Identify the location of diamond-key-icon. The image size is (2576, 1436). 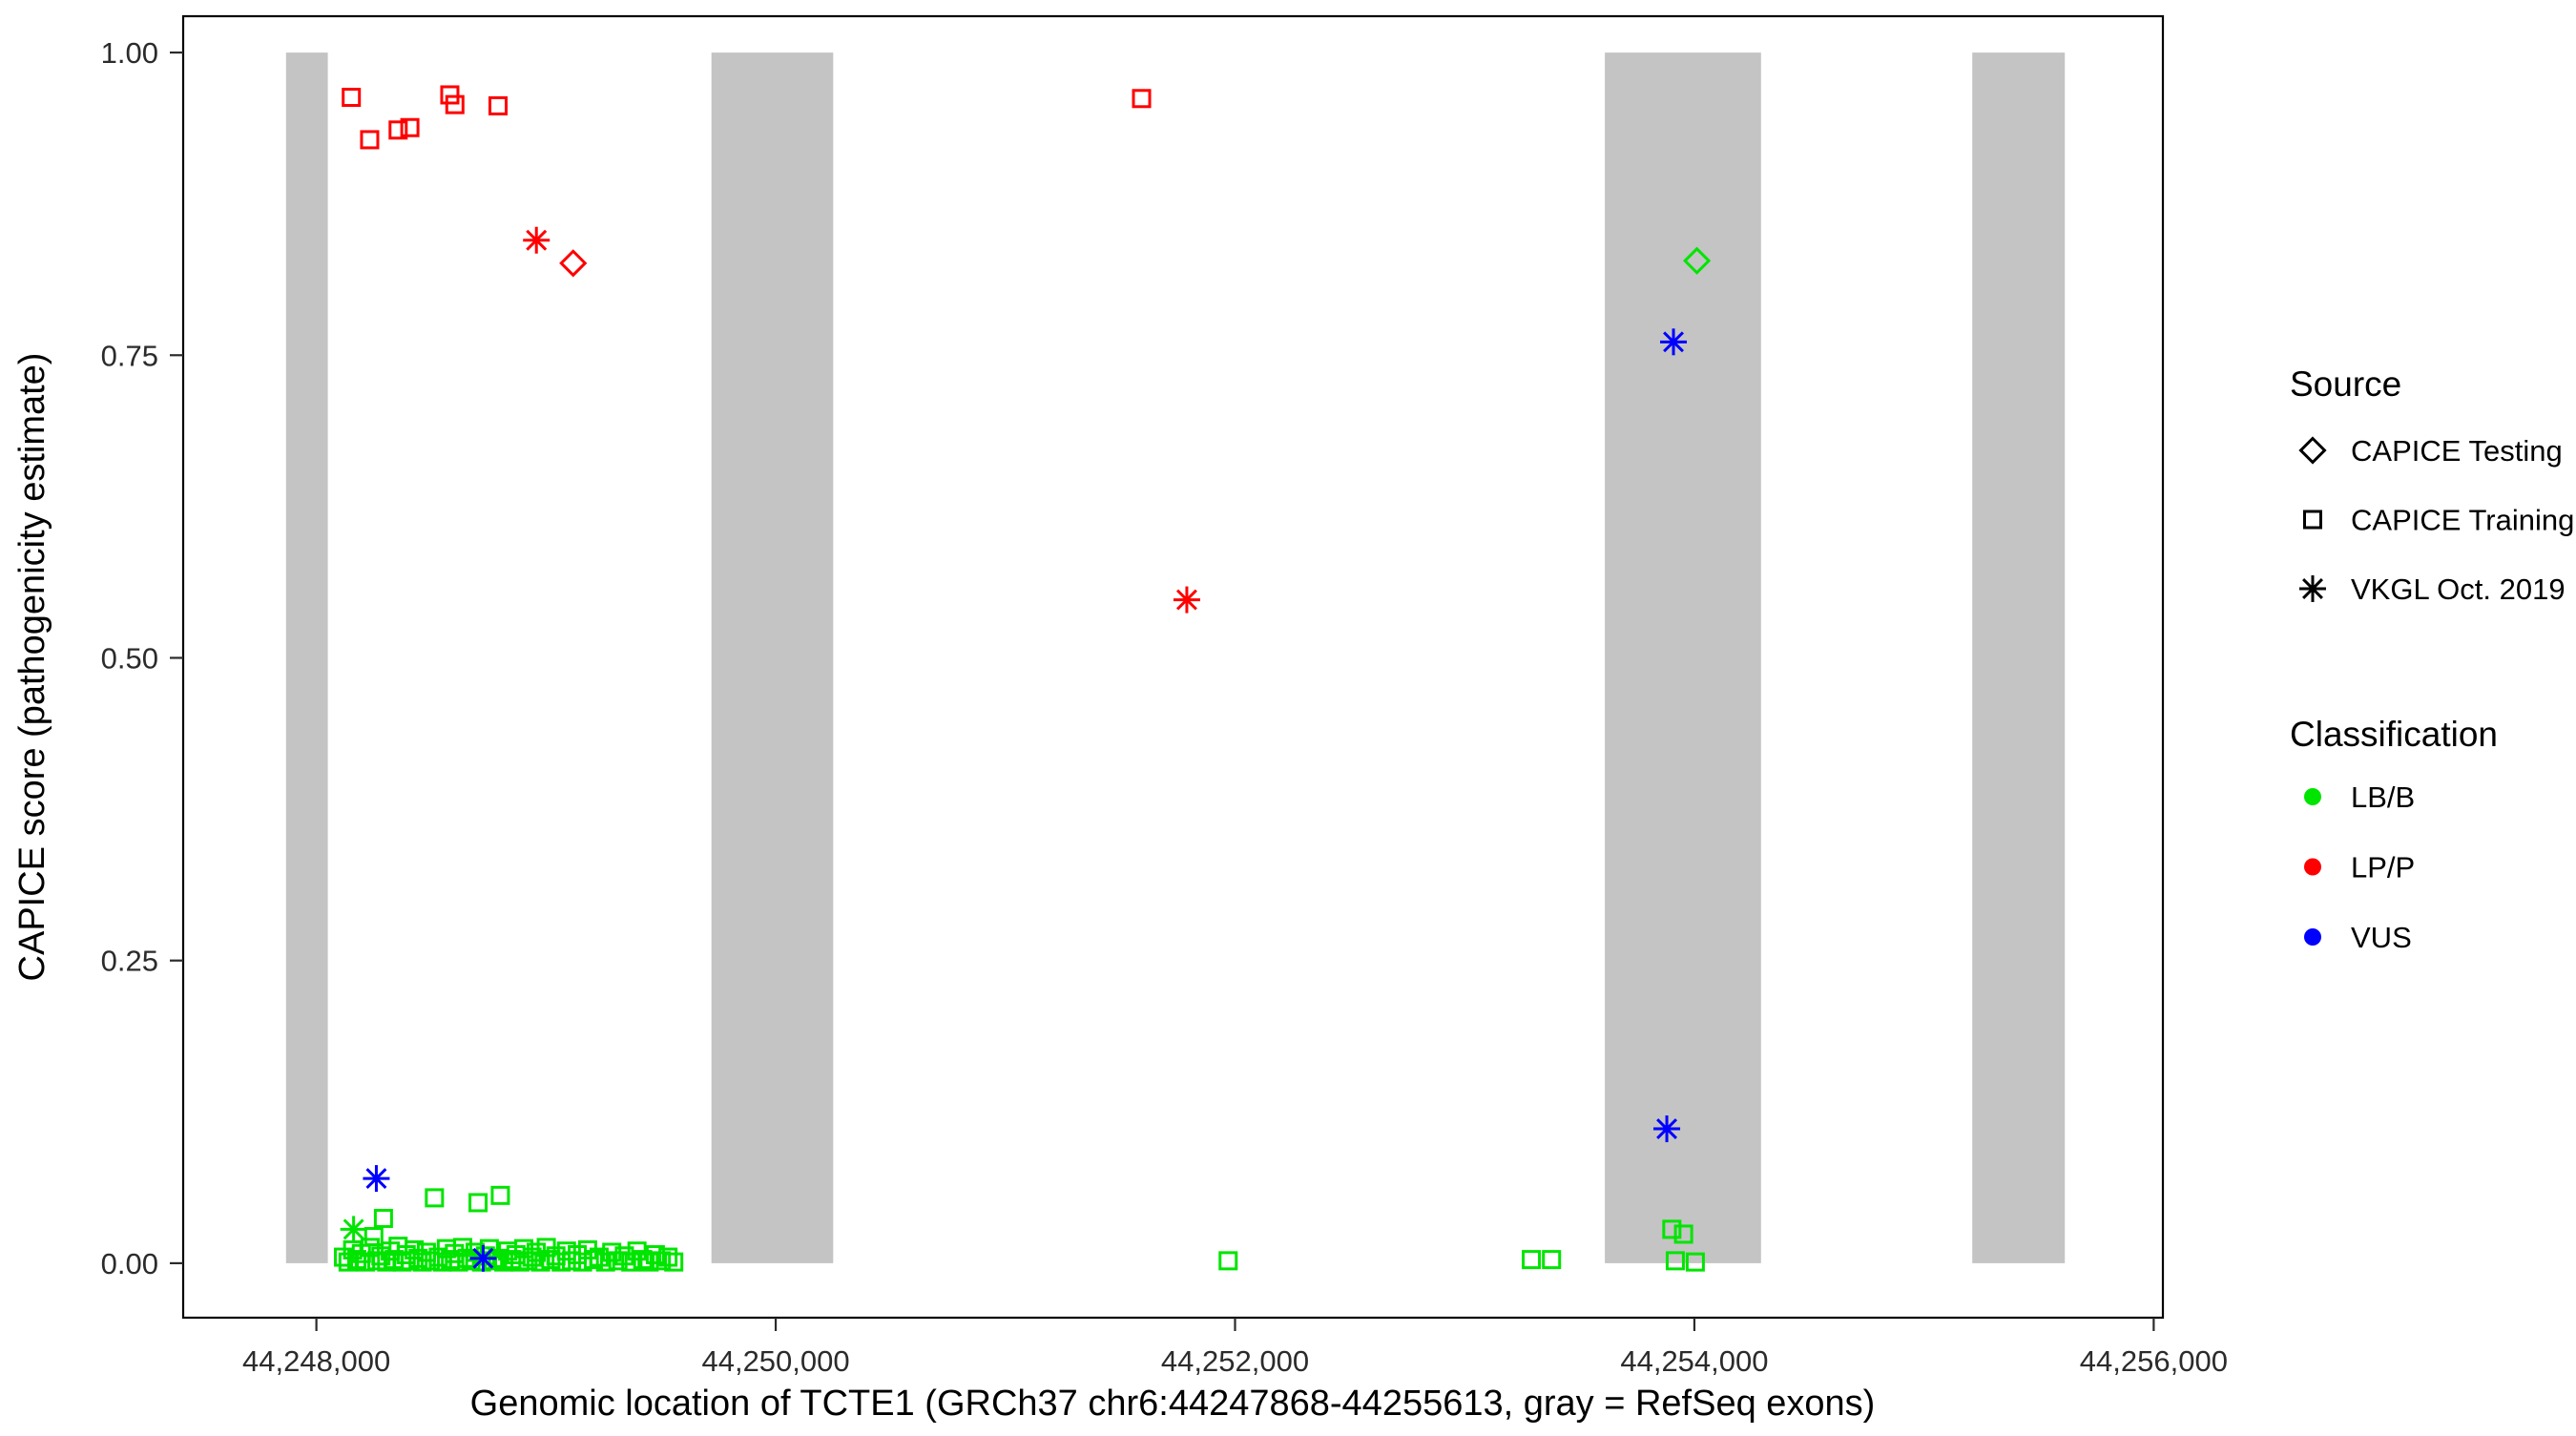
(2312, 450).